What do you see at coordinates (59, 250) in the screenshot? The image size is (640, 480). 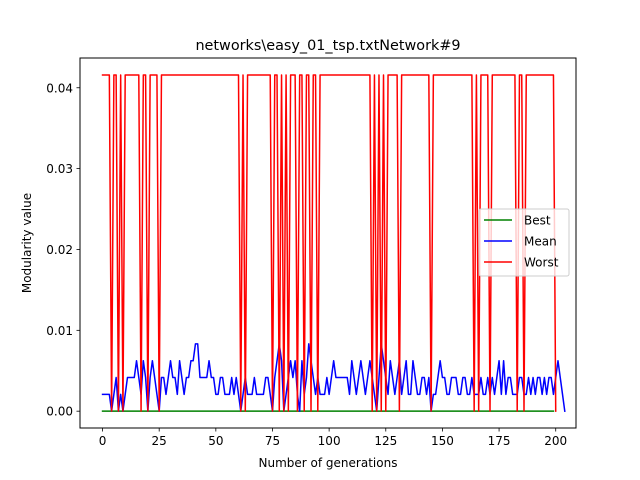 I see `y-tick-label: 0.02` at bounding box center [59, 250].